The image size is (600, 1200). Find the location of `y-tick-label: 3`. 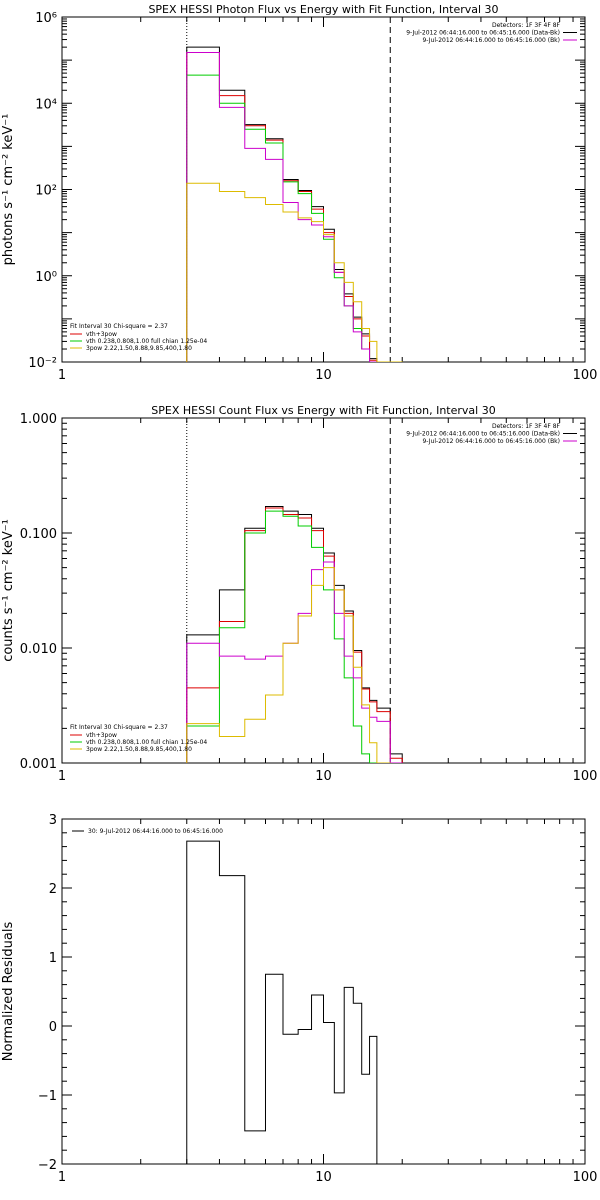

y-tick-label: 3 is located at coordinates (53, 820).